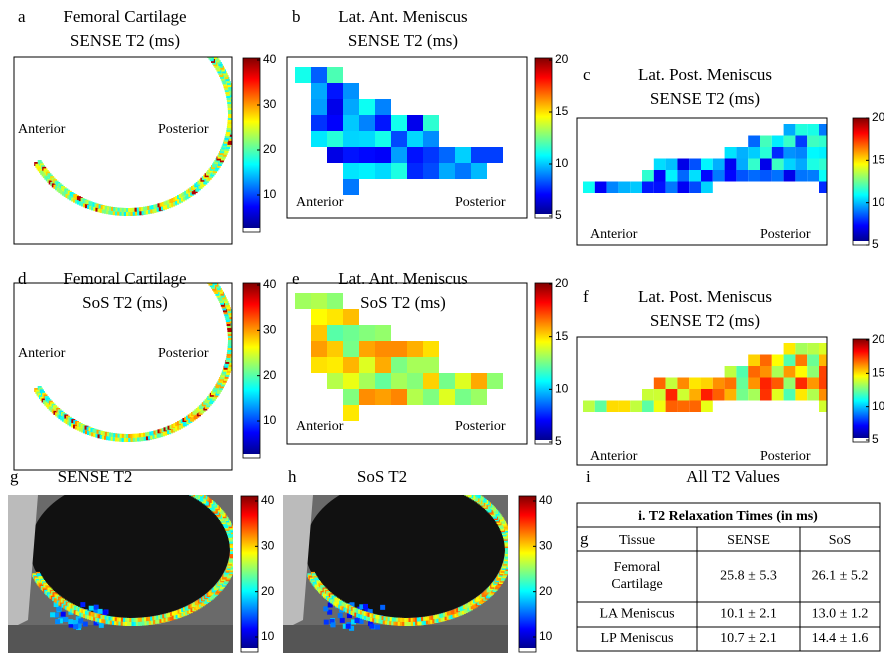 The image size is (884, 659). Describe the element at coordinates (840, 576) in the screenshot. I see `table-cell: 26.1 ± 5.2` at that location.